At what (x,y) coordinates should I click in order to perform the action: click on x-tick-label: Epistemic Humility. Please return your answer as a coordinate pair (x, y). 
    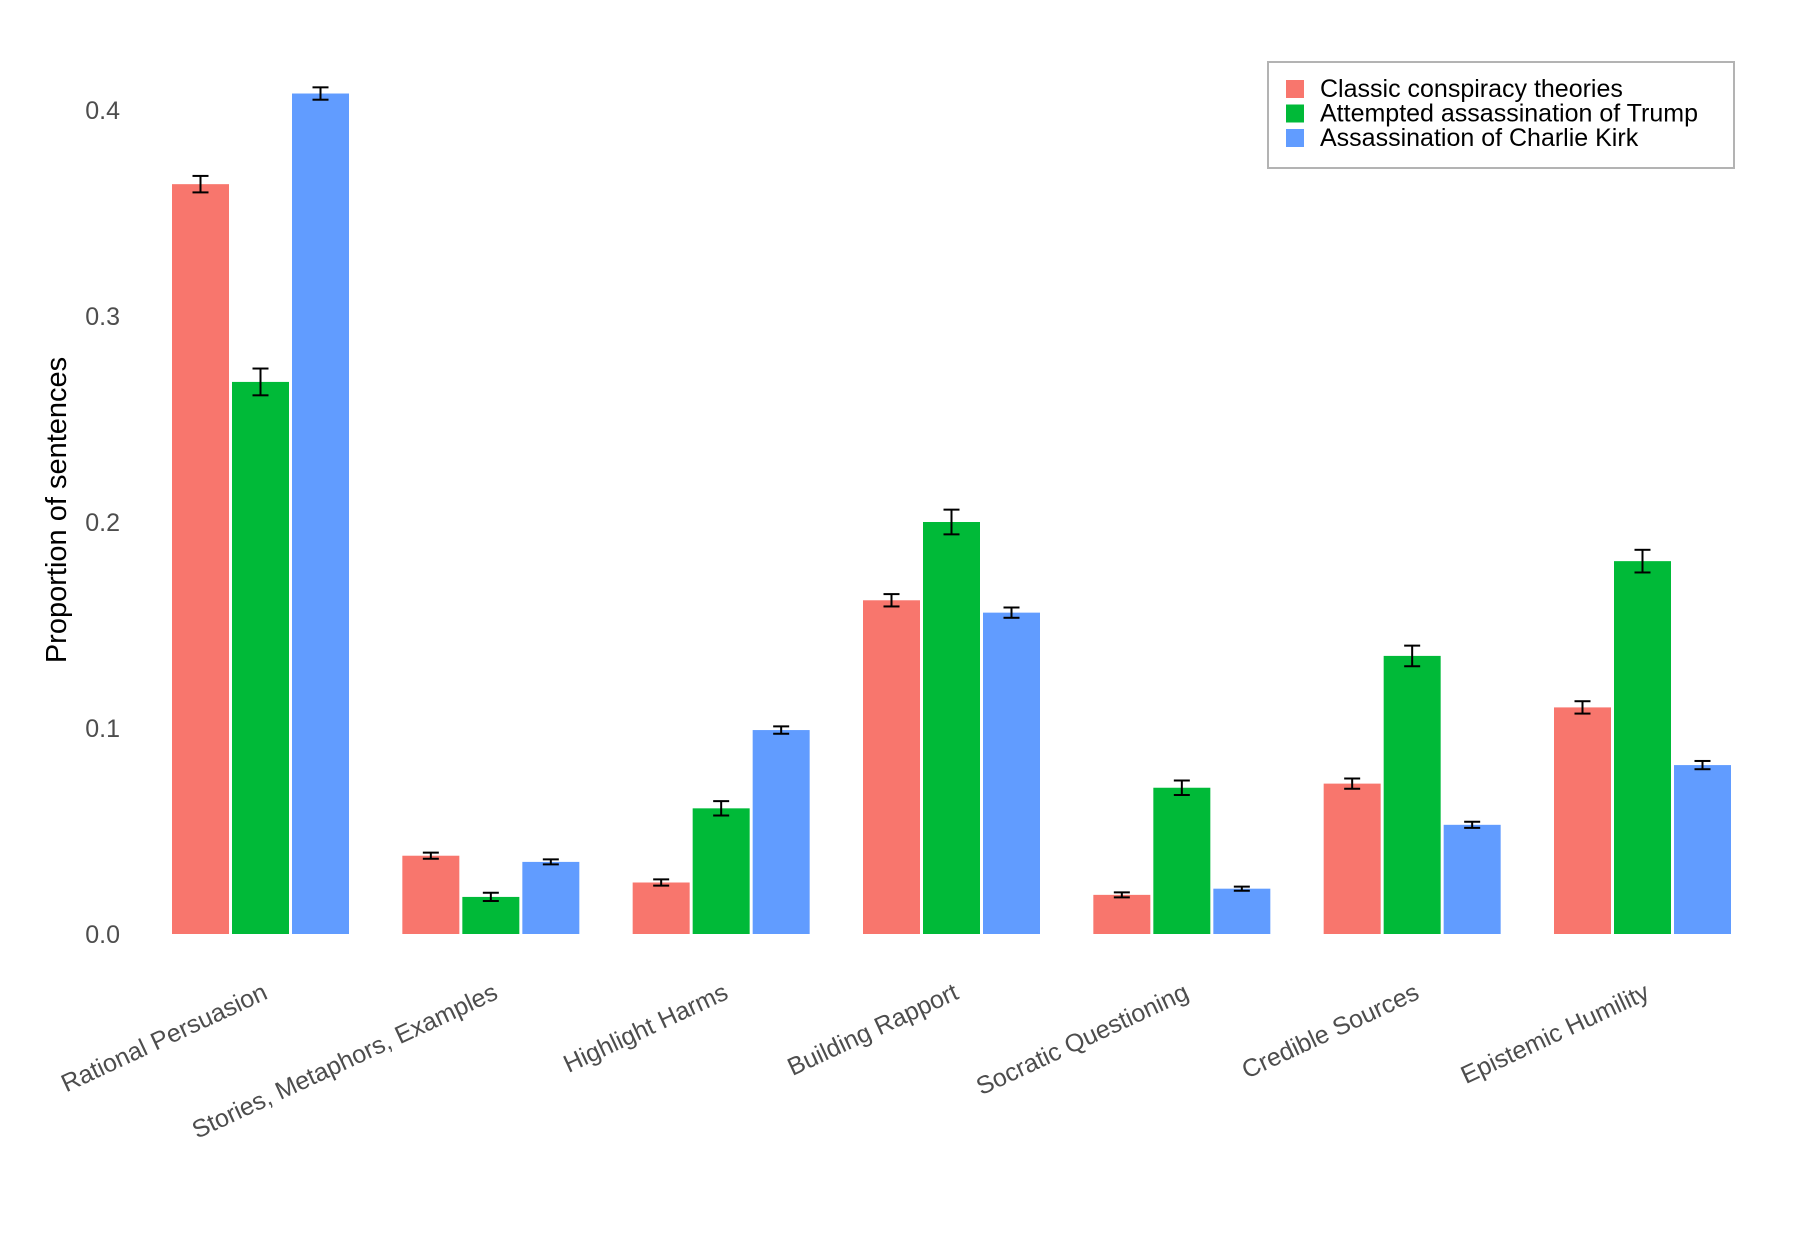
    Looking at the image, I should click on (1555, 1034).